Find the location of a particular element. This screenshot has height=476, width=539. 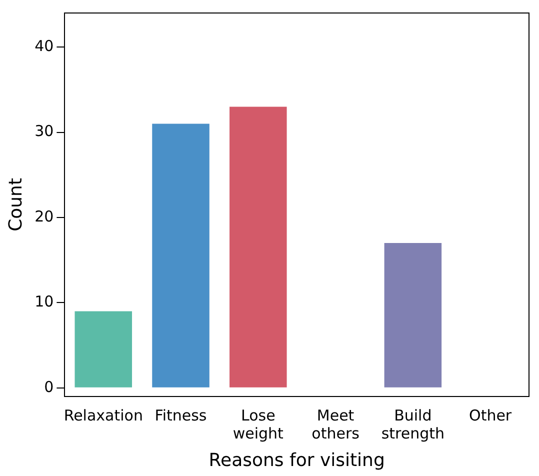

y-tick-label: 30 is located at coordinates (44, 131).